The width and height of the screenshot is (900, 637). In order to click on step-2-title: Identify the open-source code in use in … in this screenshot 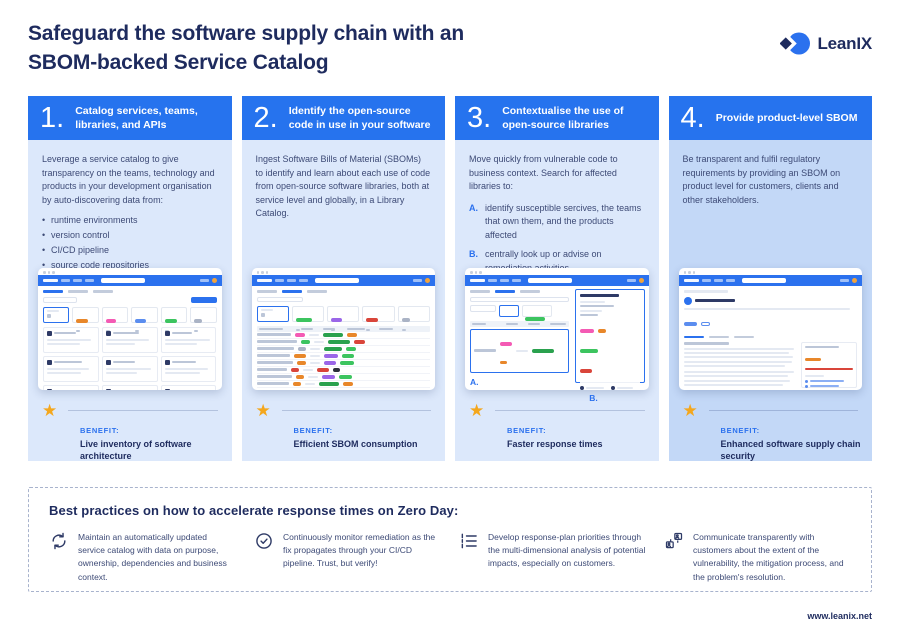, I will do `click(359, 117)`.